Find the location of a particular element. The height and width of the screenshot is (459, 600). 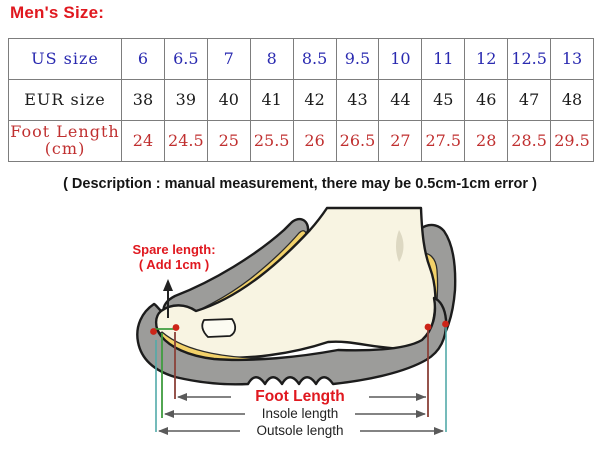

size-value-cell: 45 is located at coordinates (443, 100).